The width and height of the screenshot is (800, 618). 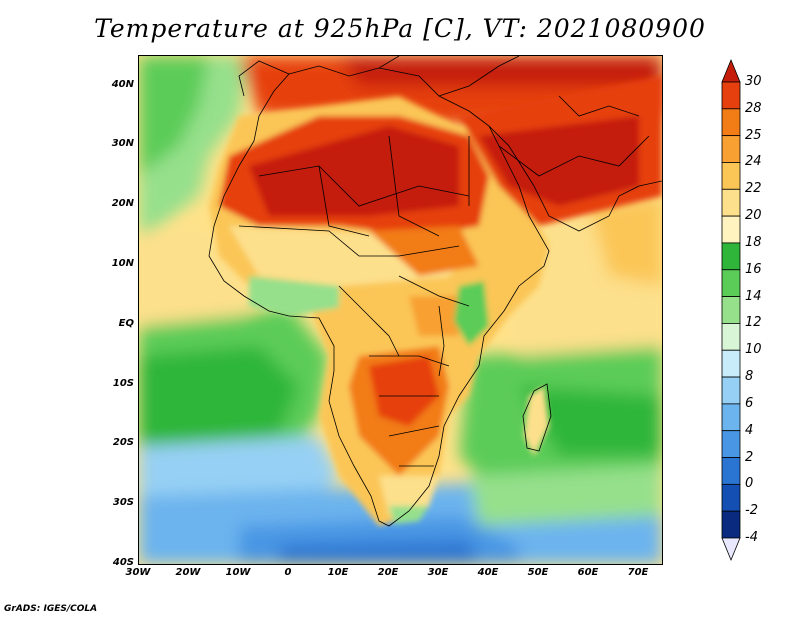 I want to click on lon-label-20w: 20W, so click(x=188, y=572).